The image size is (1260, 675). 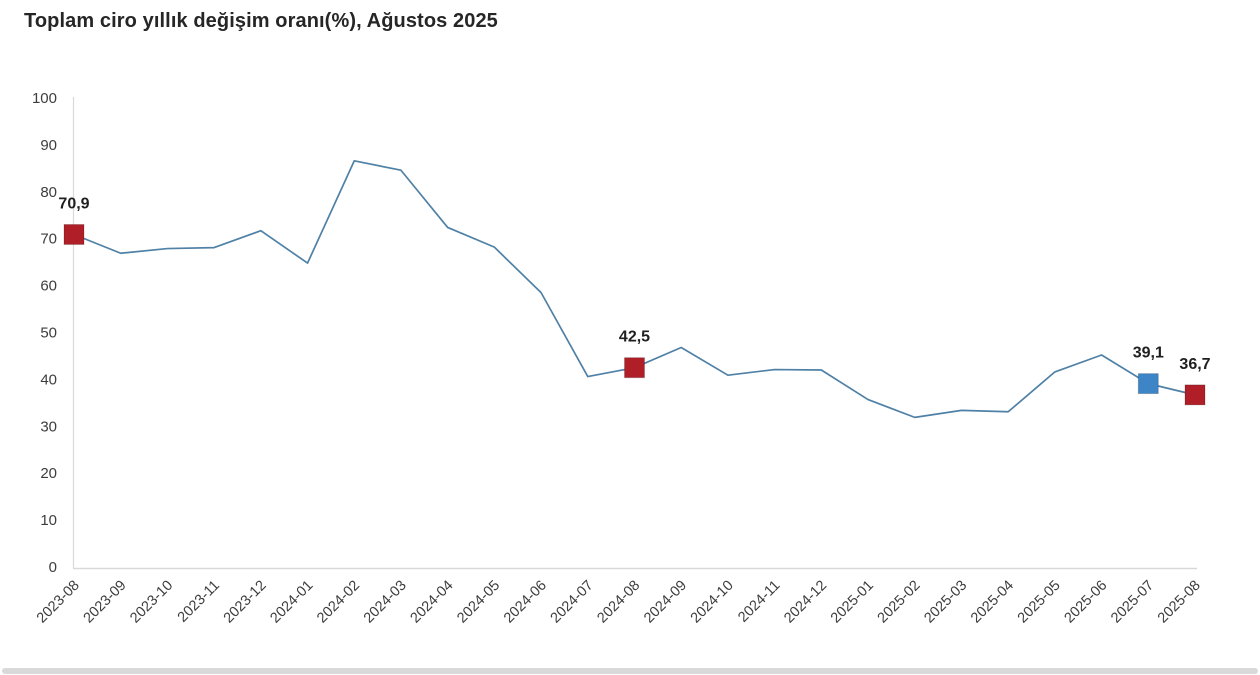 What do you see at coordinates (572, 602) in the screenshot?
I see `x-axis-tick-label: 2024-07` at bounding box center [572, 602].